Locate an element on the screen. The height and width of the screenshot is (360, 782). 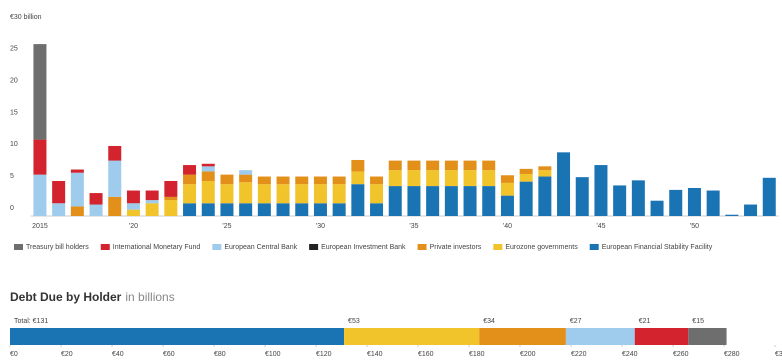
x-tick-label: €80 is located at coordinates (220, 354).